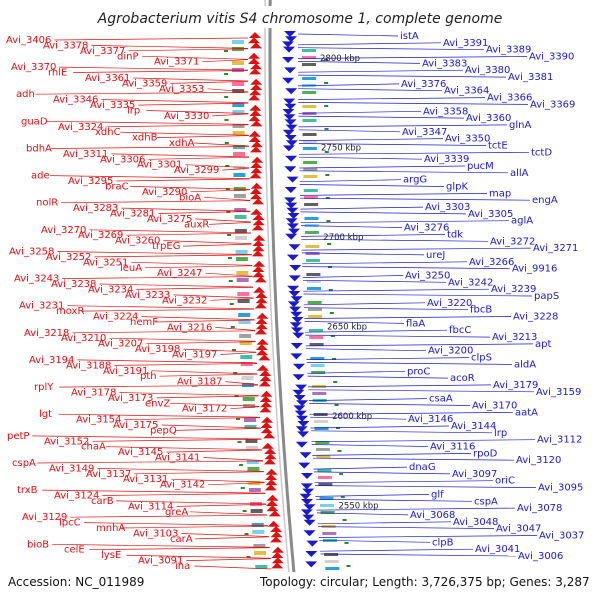 Image resolution: width=600 pixels, height=600 pixels. Describe the element at coordinates (90, 181) in the screenshot. I see `left-gene-label: Avi_3295` at that location.